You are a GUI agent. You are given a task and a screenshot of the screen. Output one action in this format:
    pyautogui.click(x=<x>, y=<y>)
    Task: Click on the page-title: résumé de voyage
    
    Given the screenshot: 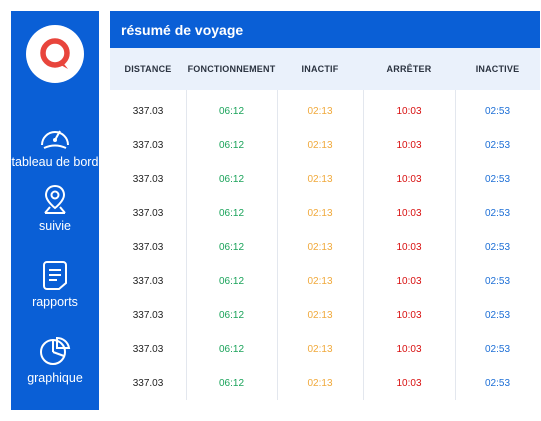 What is the action you would take?
    pyautogui.click(x=182, y=29)
    